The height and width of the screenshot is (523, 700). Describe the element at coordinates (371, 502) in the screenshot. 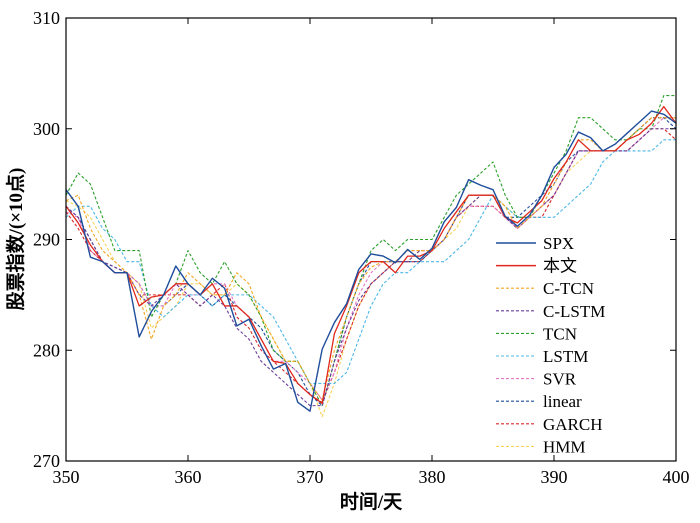

I see `x-axis-label: 时间/天` at that location.